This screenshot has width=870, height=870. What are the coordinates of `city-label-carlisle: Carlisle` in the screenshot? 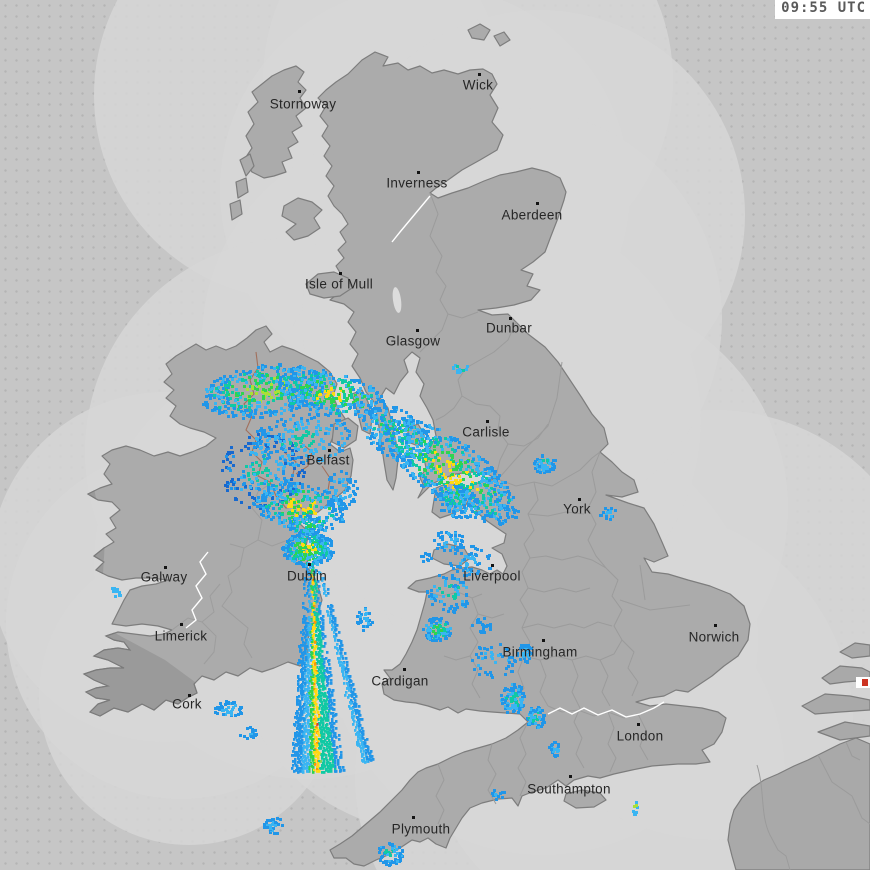 It's located at (486, 432).